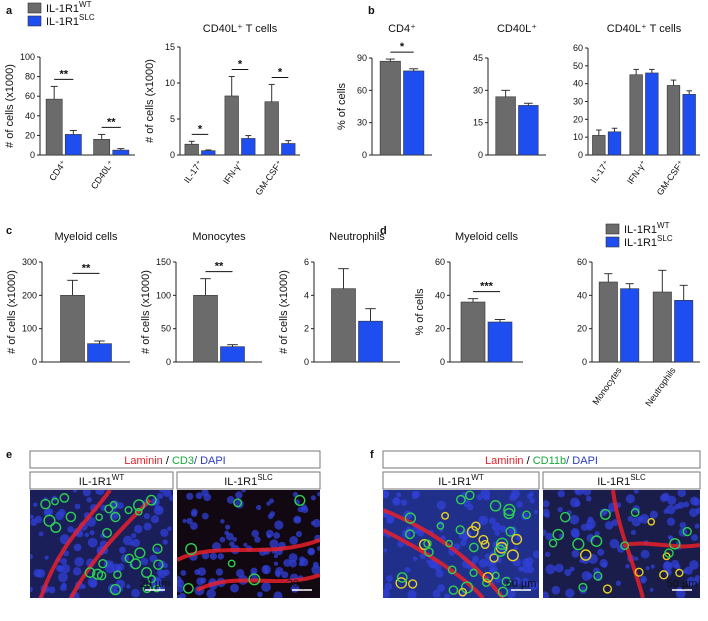 Image resolution: width=708 pixels, height=621 pixels. What do you see at coordinates (27, 57) in the screenshot?
I see `y-tick-label: 100` at bounding box center [27, 57].